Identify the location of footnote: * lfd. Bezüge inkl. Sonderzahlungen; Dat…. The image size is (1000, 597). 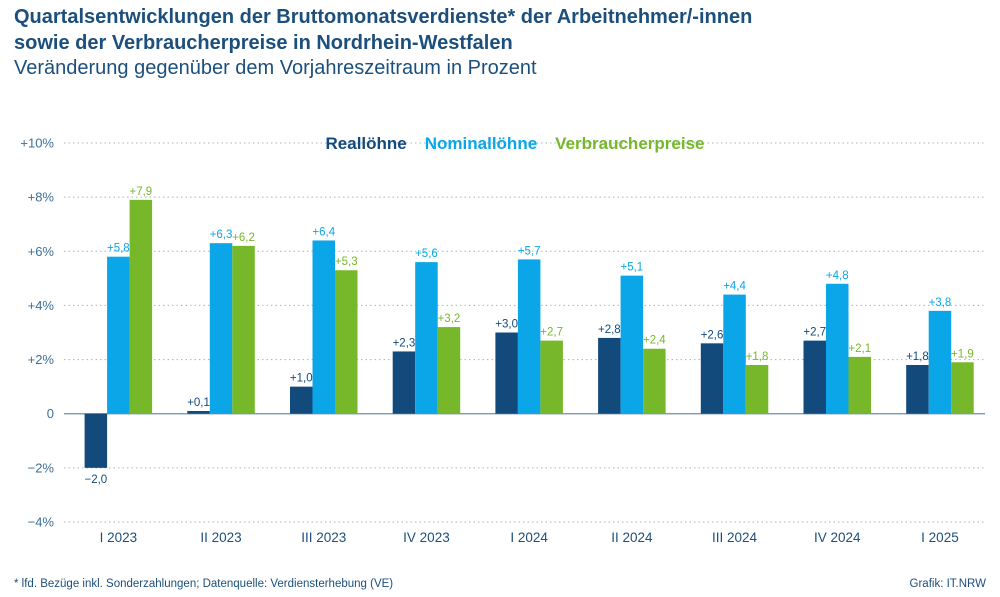
(204, 584).